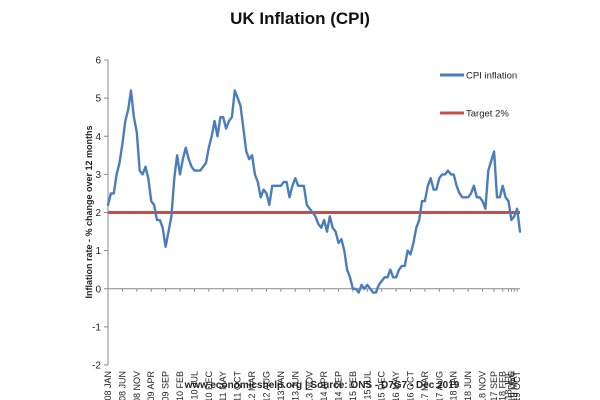  What do you see at coordinates (96, 327) in the screenshot?
I see `y-tick-label: -1` at bounding box center [96, 327].